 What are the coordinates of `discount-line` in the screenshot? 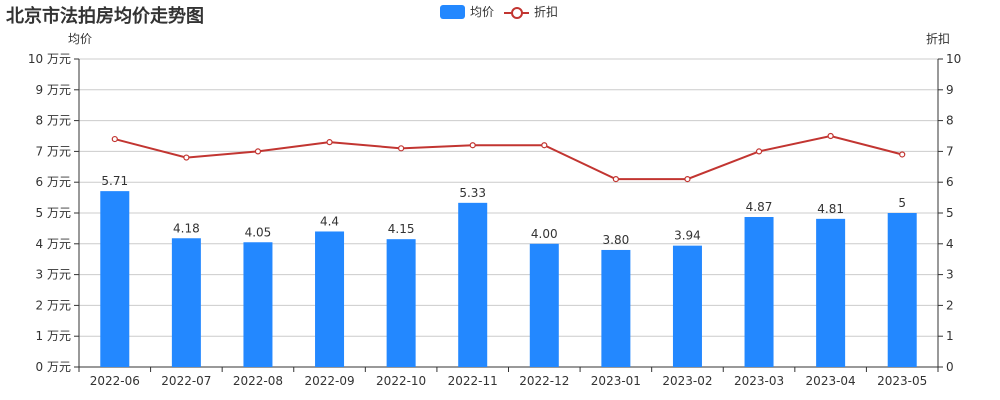 It's located at (508, 157).